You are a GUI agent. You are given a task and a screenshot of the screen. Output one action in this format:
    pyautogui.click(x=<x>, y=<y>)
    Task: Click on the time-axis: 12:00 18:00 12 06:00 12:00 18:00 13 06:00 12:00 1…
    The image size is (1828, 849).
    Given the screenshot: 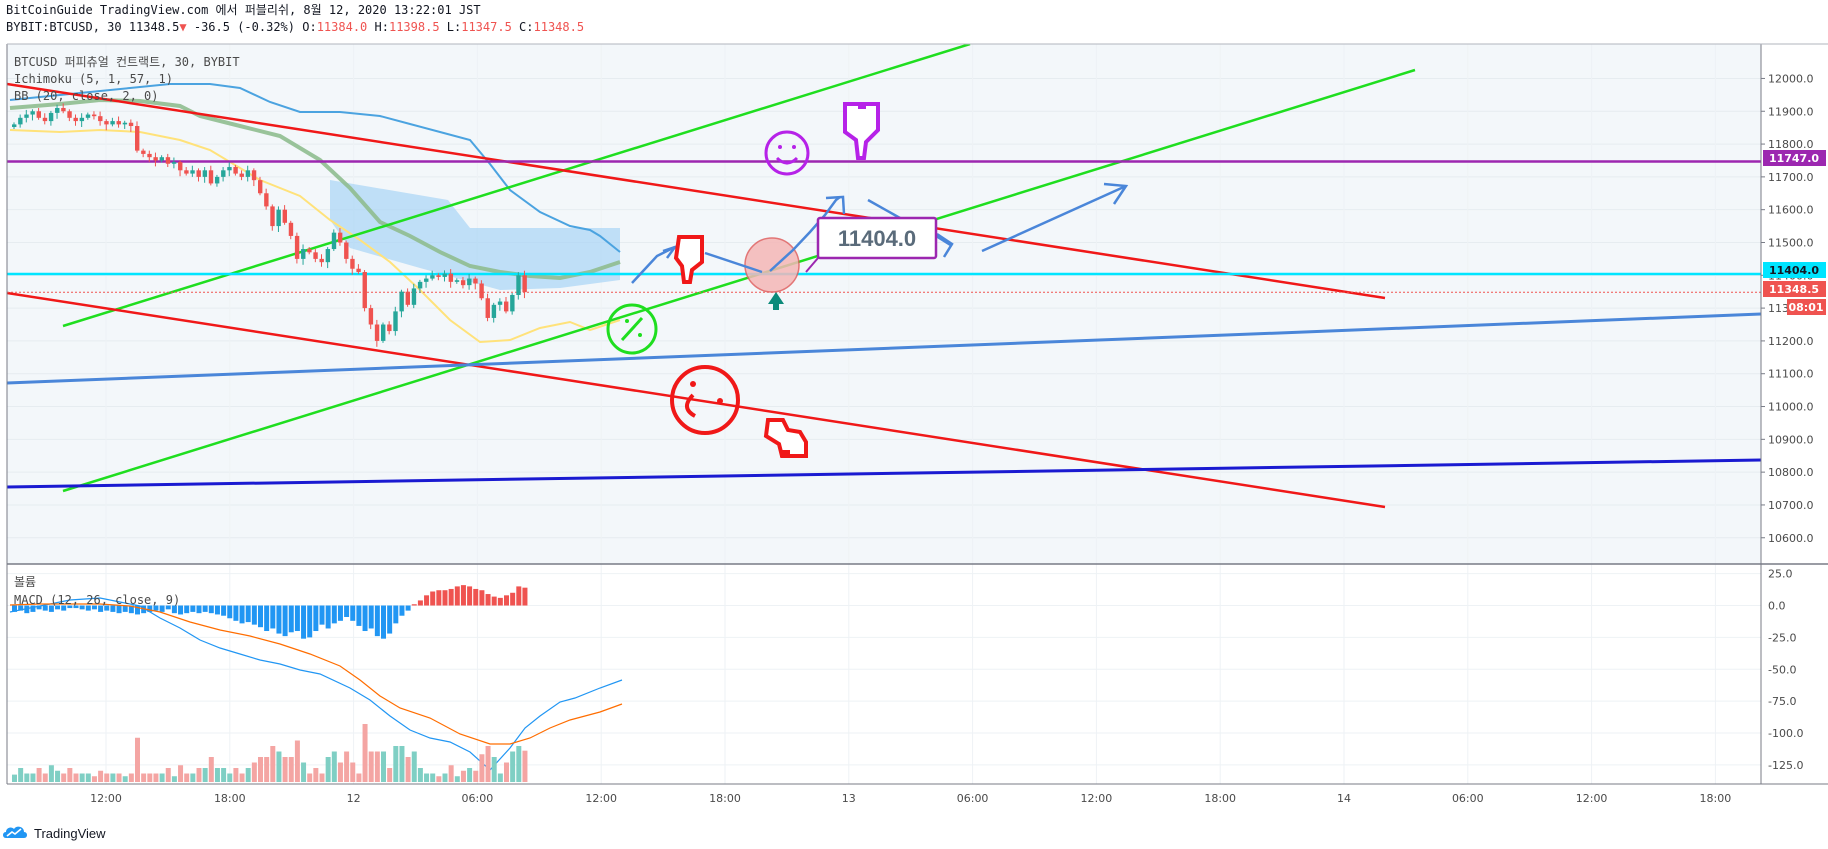 What is the action you would take?
    pyautogui.click(x=910, y=798)
    